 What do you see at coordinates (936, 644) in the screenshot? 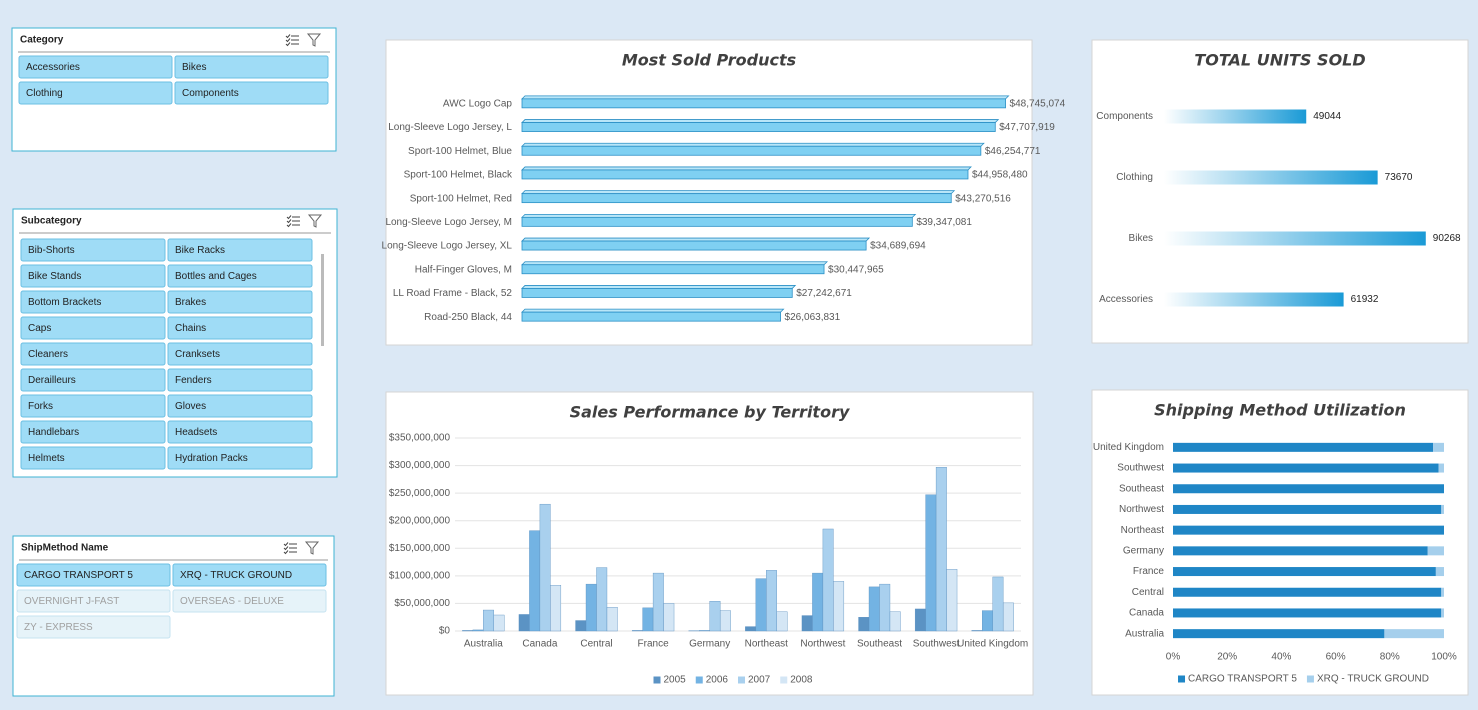
I see `x-tick-label: Southwest` at bounding box center [936, 644].